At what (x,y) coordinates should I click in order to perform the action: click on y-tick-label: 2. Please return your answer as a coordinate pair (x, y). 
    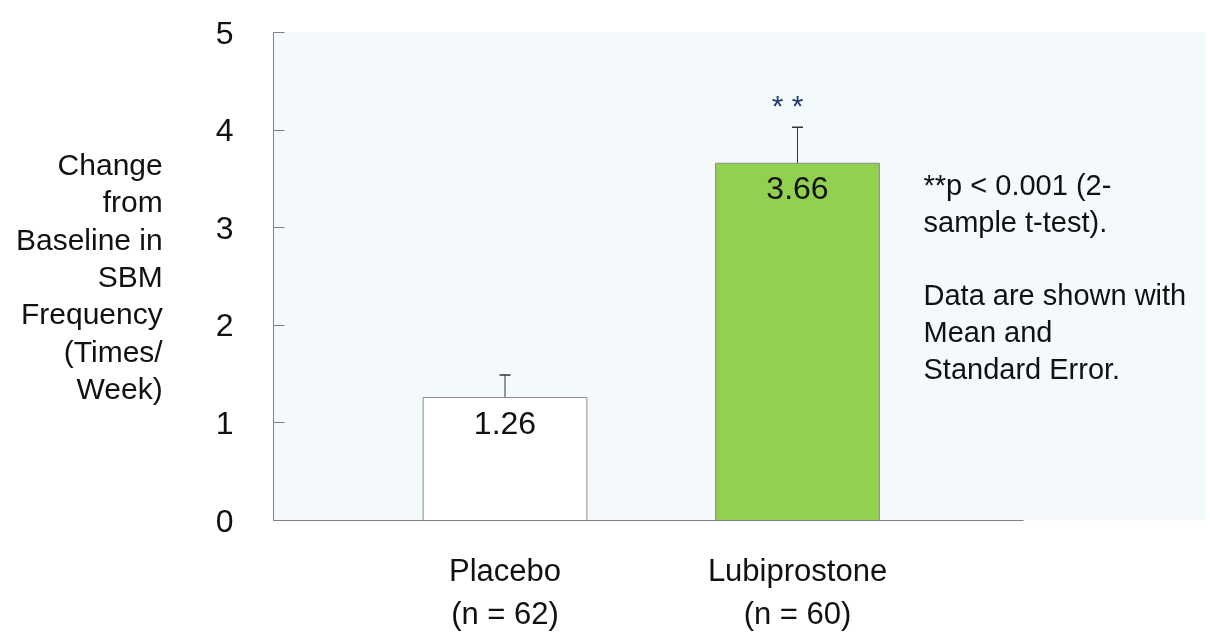
    Looking at the image, I should click on (224, 325).